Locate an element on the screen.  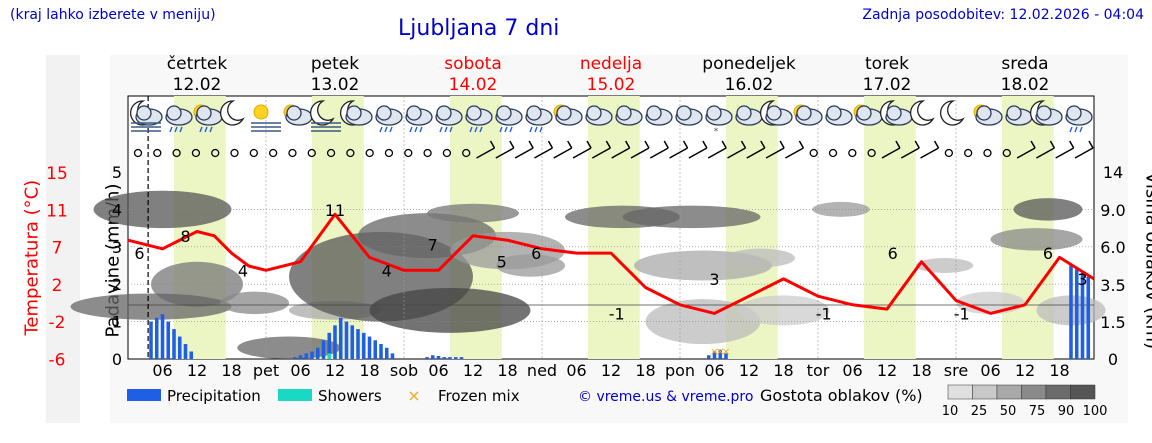
cloud-snow-icon: * is located at coordinates (719, 121).